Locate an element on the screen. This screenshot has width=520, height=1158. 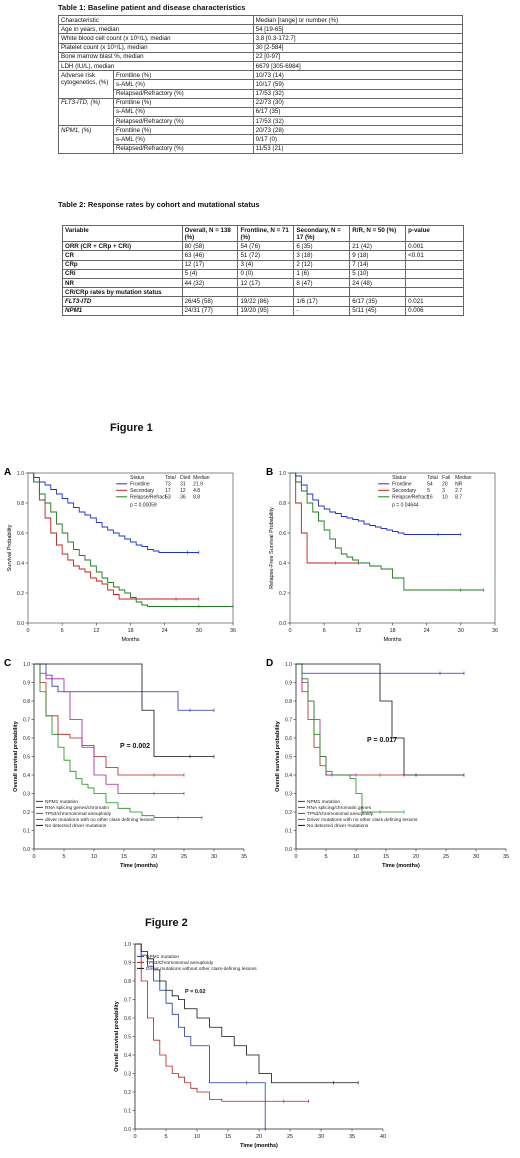
y-axis-label: Relapse-Free Survival Probability is located at coordinates (272, 548).